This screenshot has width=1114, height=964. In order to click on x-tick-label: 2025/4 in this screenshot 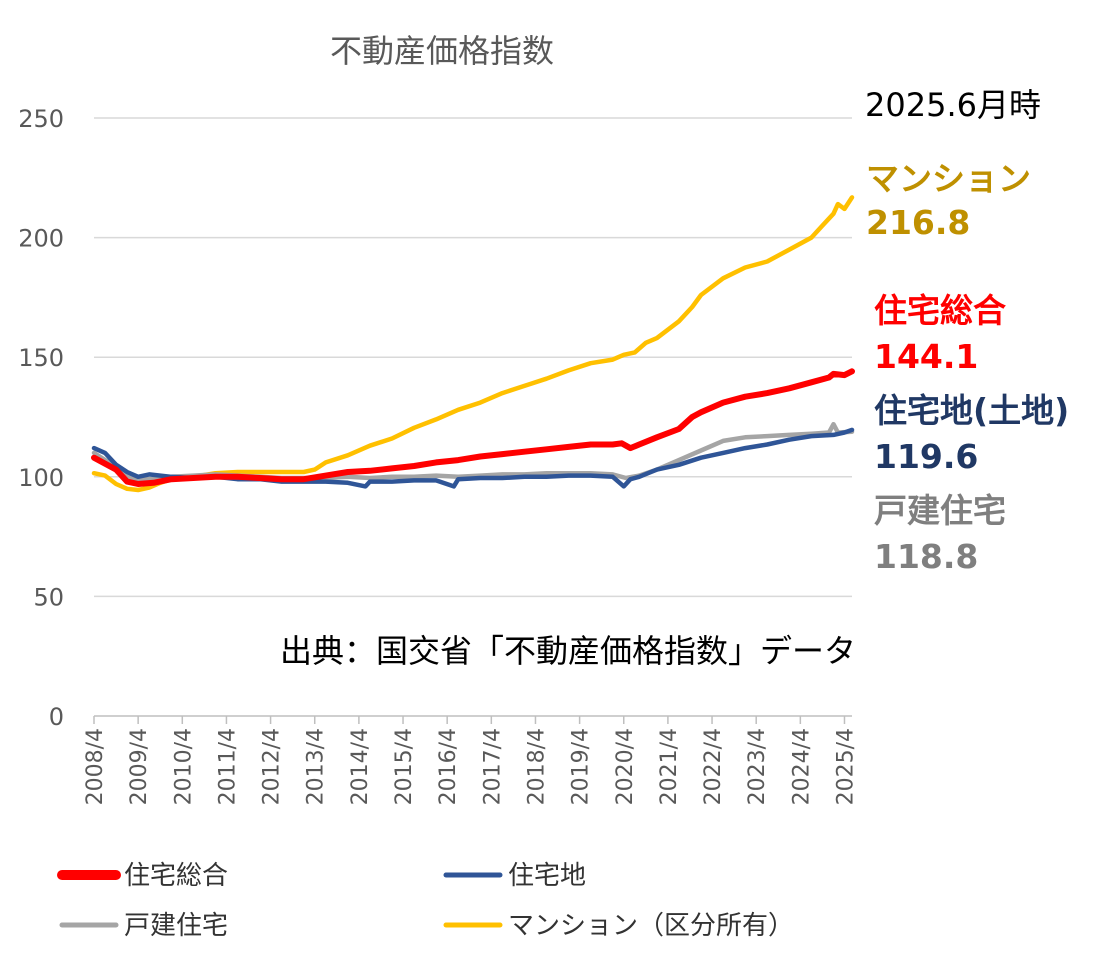, I will do `click(845, 766)`.